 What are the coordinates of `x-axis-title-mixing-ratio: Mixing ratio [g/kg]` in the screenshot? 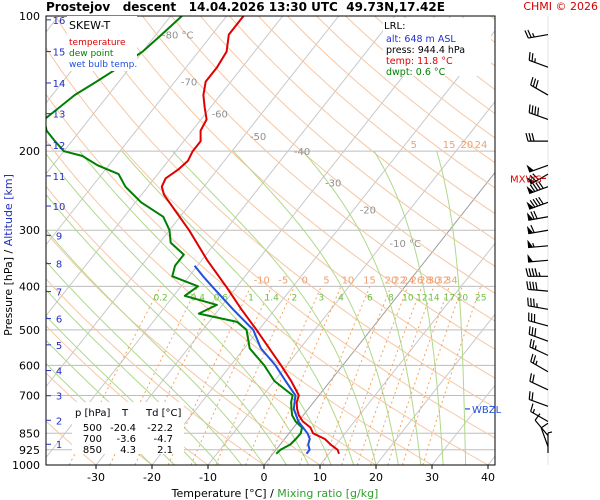 It's located at (327, 493).